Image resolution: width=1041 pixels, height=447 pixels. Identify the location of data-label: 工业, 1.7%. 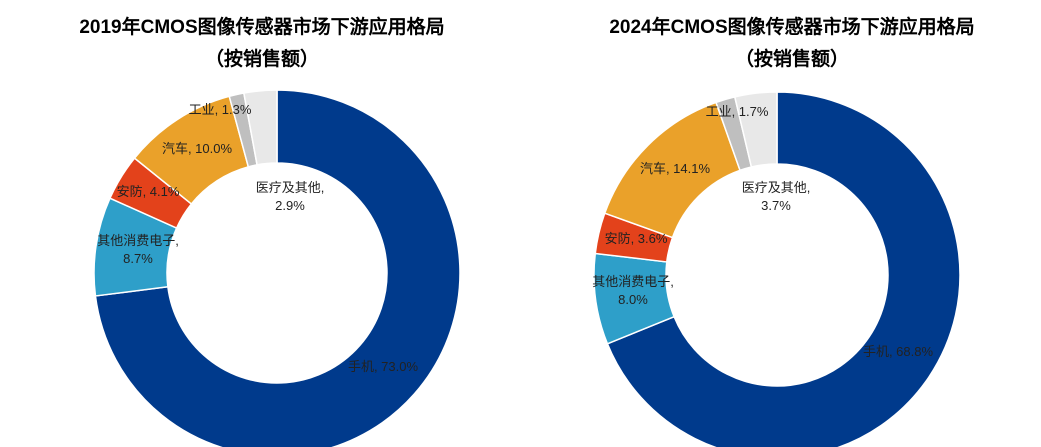
(737, 111).